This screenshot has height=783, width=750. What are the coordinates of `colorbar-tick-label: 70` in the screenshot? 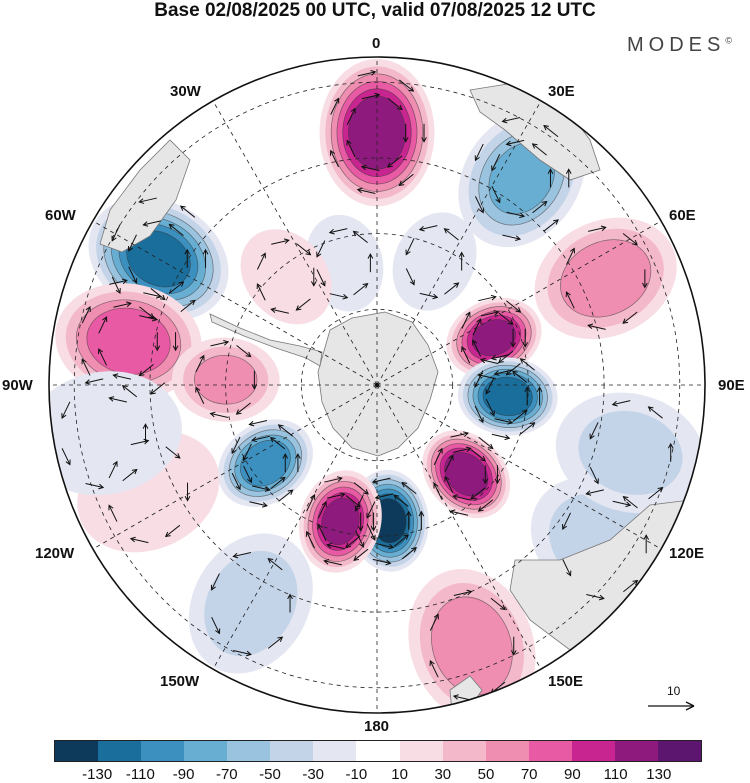 It's located at (529, 774).